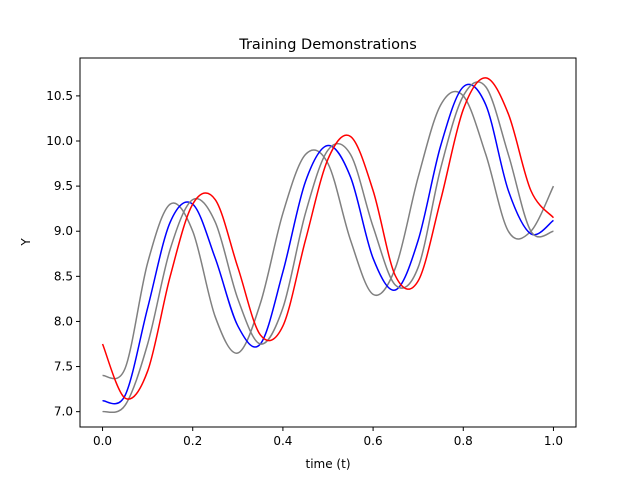 Image resolution: width=640 pixels, height=480 pixels. What do you see at coordinates (327, 45) in the screenshot?
I see `chart-title: Training Demonstrations` at bounding box center [327, 45].